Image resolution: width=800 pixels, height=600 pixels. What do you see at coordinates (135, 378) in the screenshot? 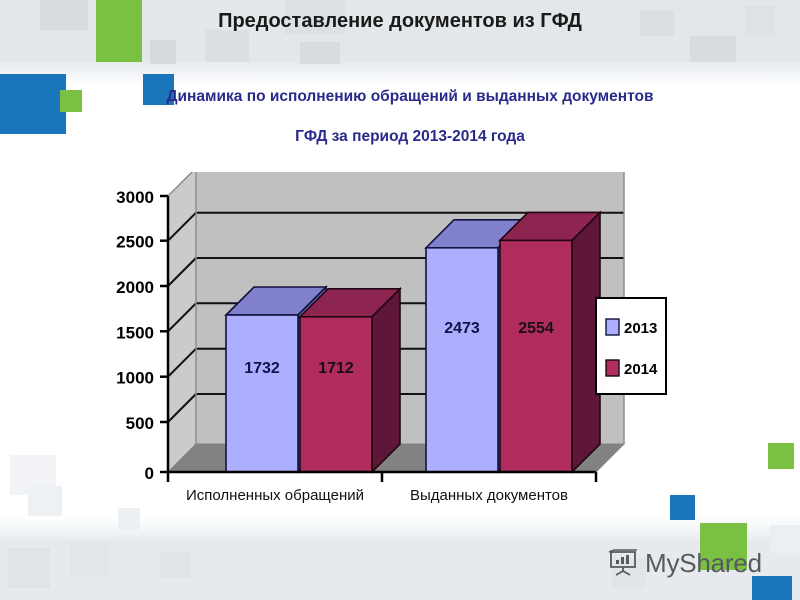
I see `y-tick-label: 1000` at bounding box center [135, 378].